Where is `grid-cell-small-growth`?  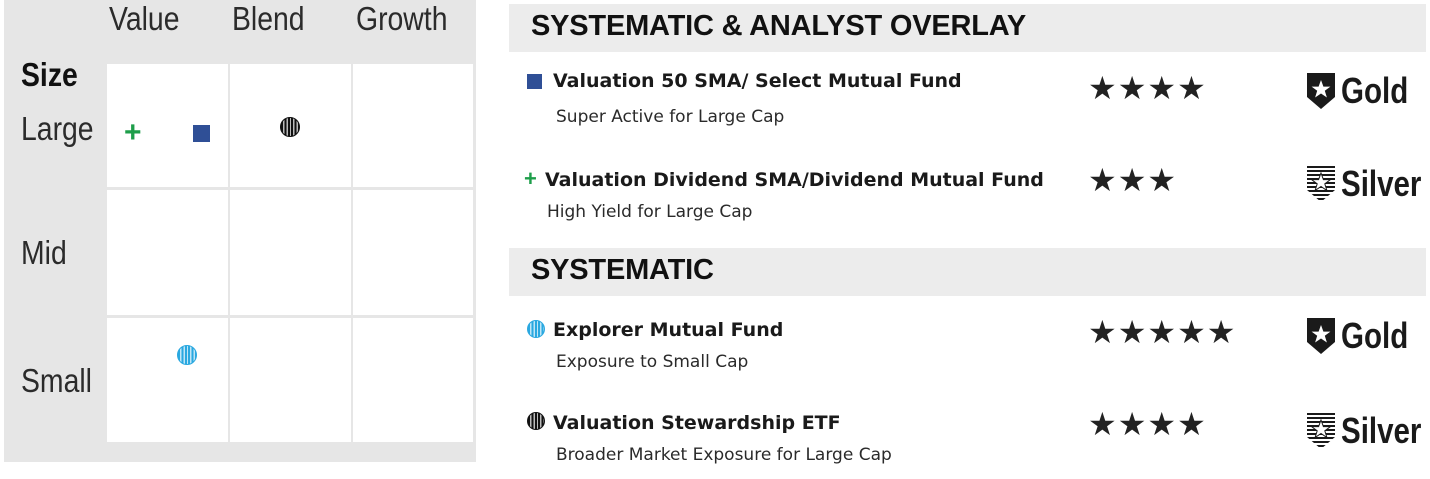
grid-cell-small-growth is located at coordinates (413, 380).